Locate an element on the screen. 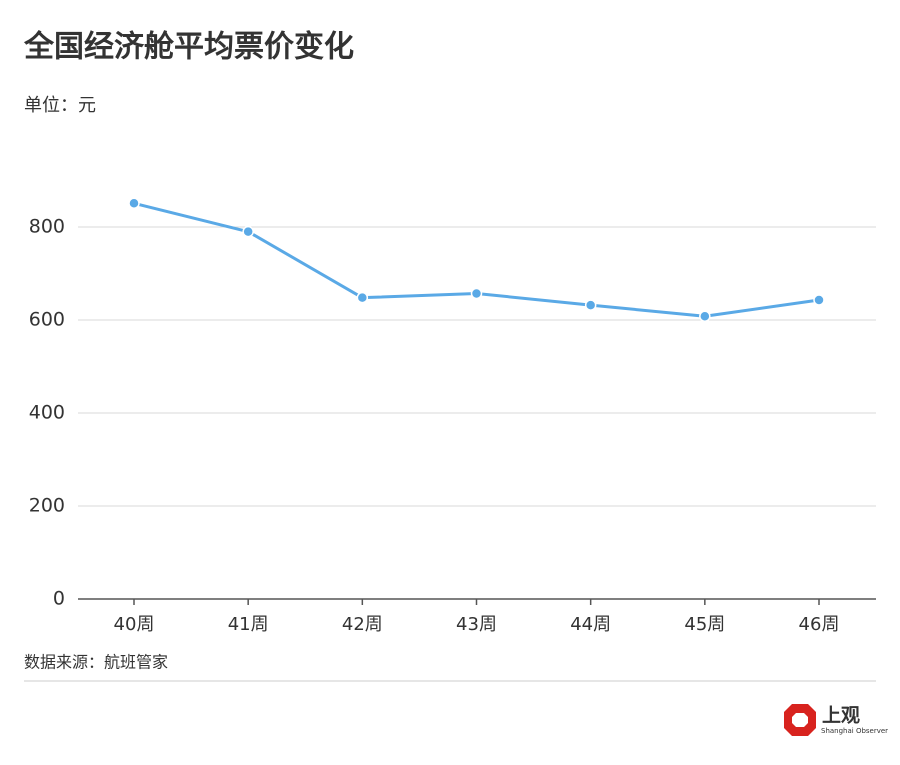 This screenshot has width=900, height=765. line is located at coordinates (476, 259).